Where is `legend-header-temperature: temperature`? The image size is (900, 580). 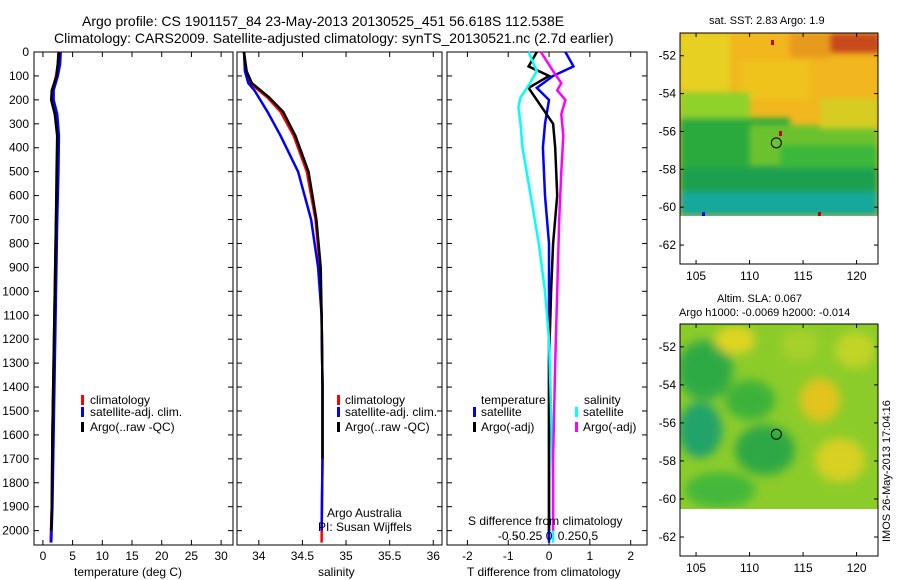
legend-header-temperature: temperature is located at coordinates (513, 400).